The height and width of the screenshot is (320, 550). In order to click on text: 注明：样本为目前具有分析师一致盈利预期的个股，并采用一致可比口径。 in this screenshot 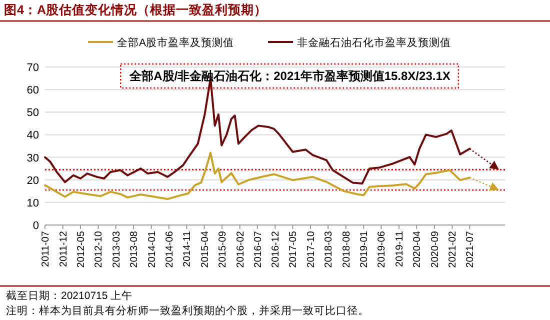, I will do `click(187, 310)`.